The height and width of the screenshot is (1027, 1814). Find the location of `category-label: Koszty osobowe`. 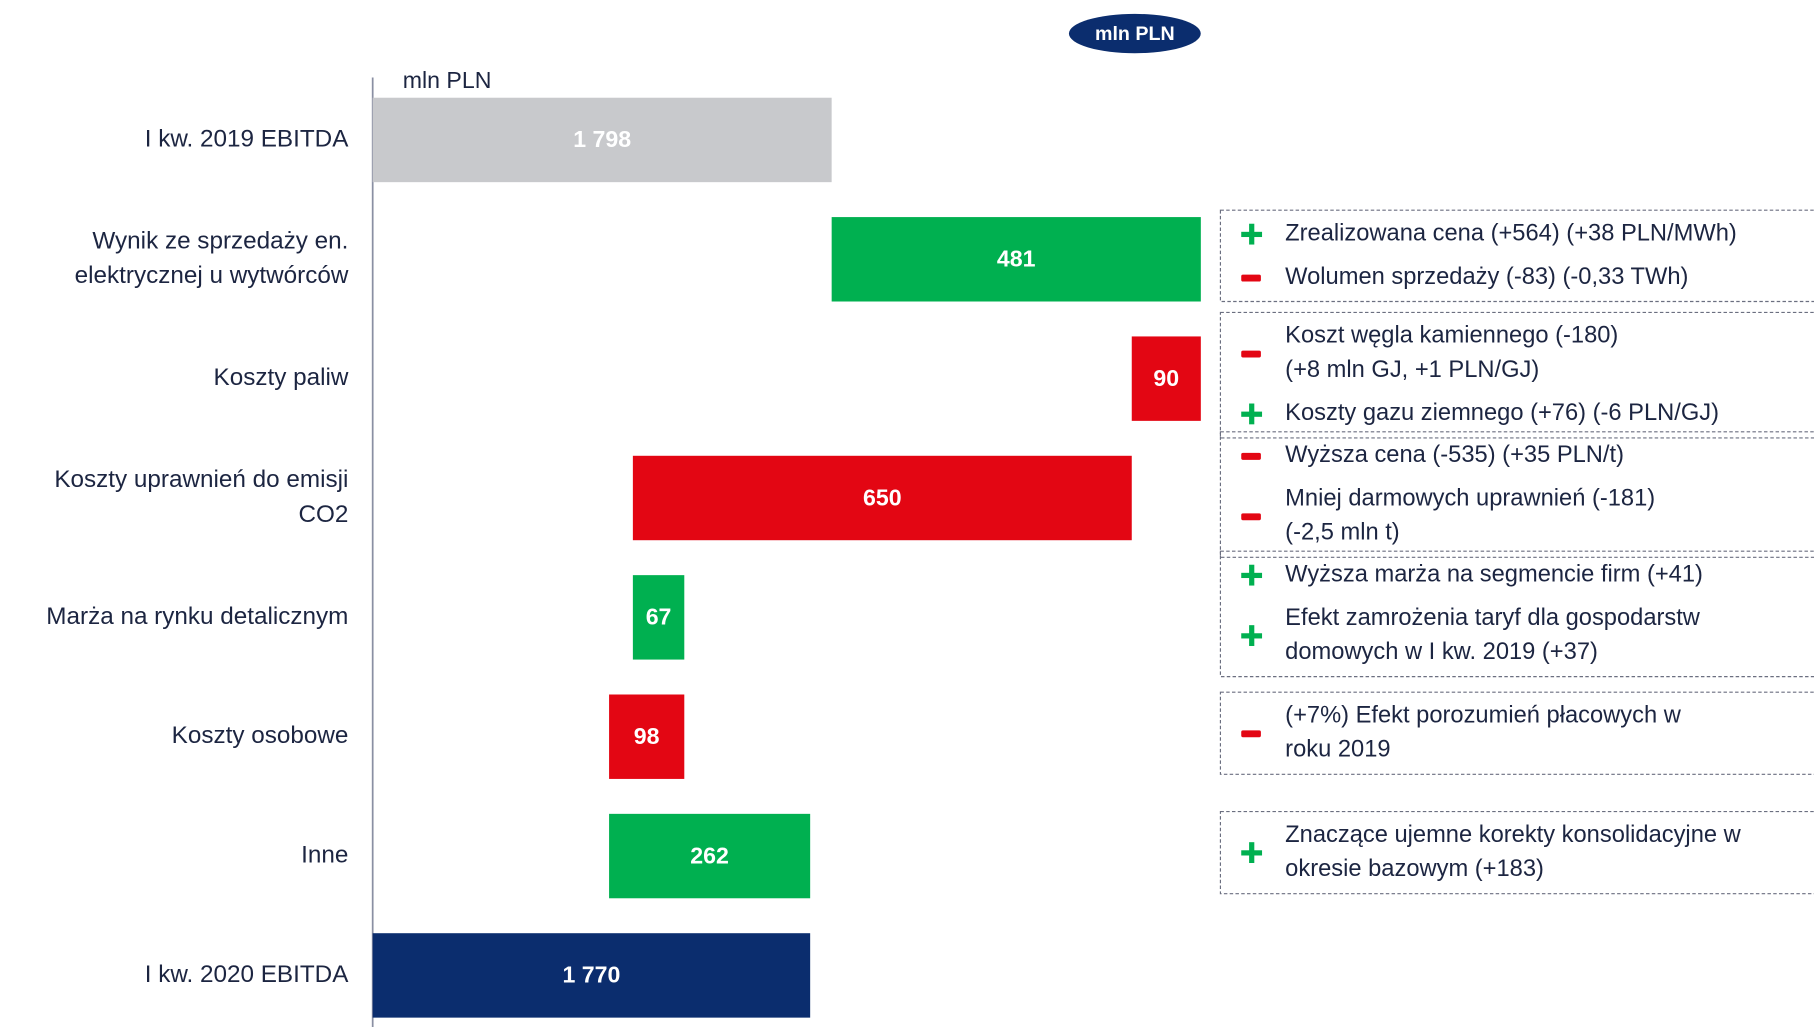

category-label: Koszty osobowe is located at coordinates (260, 735).